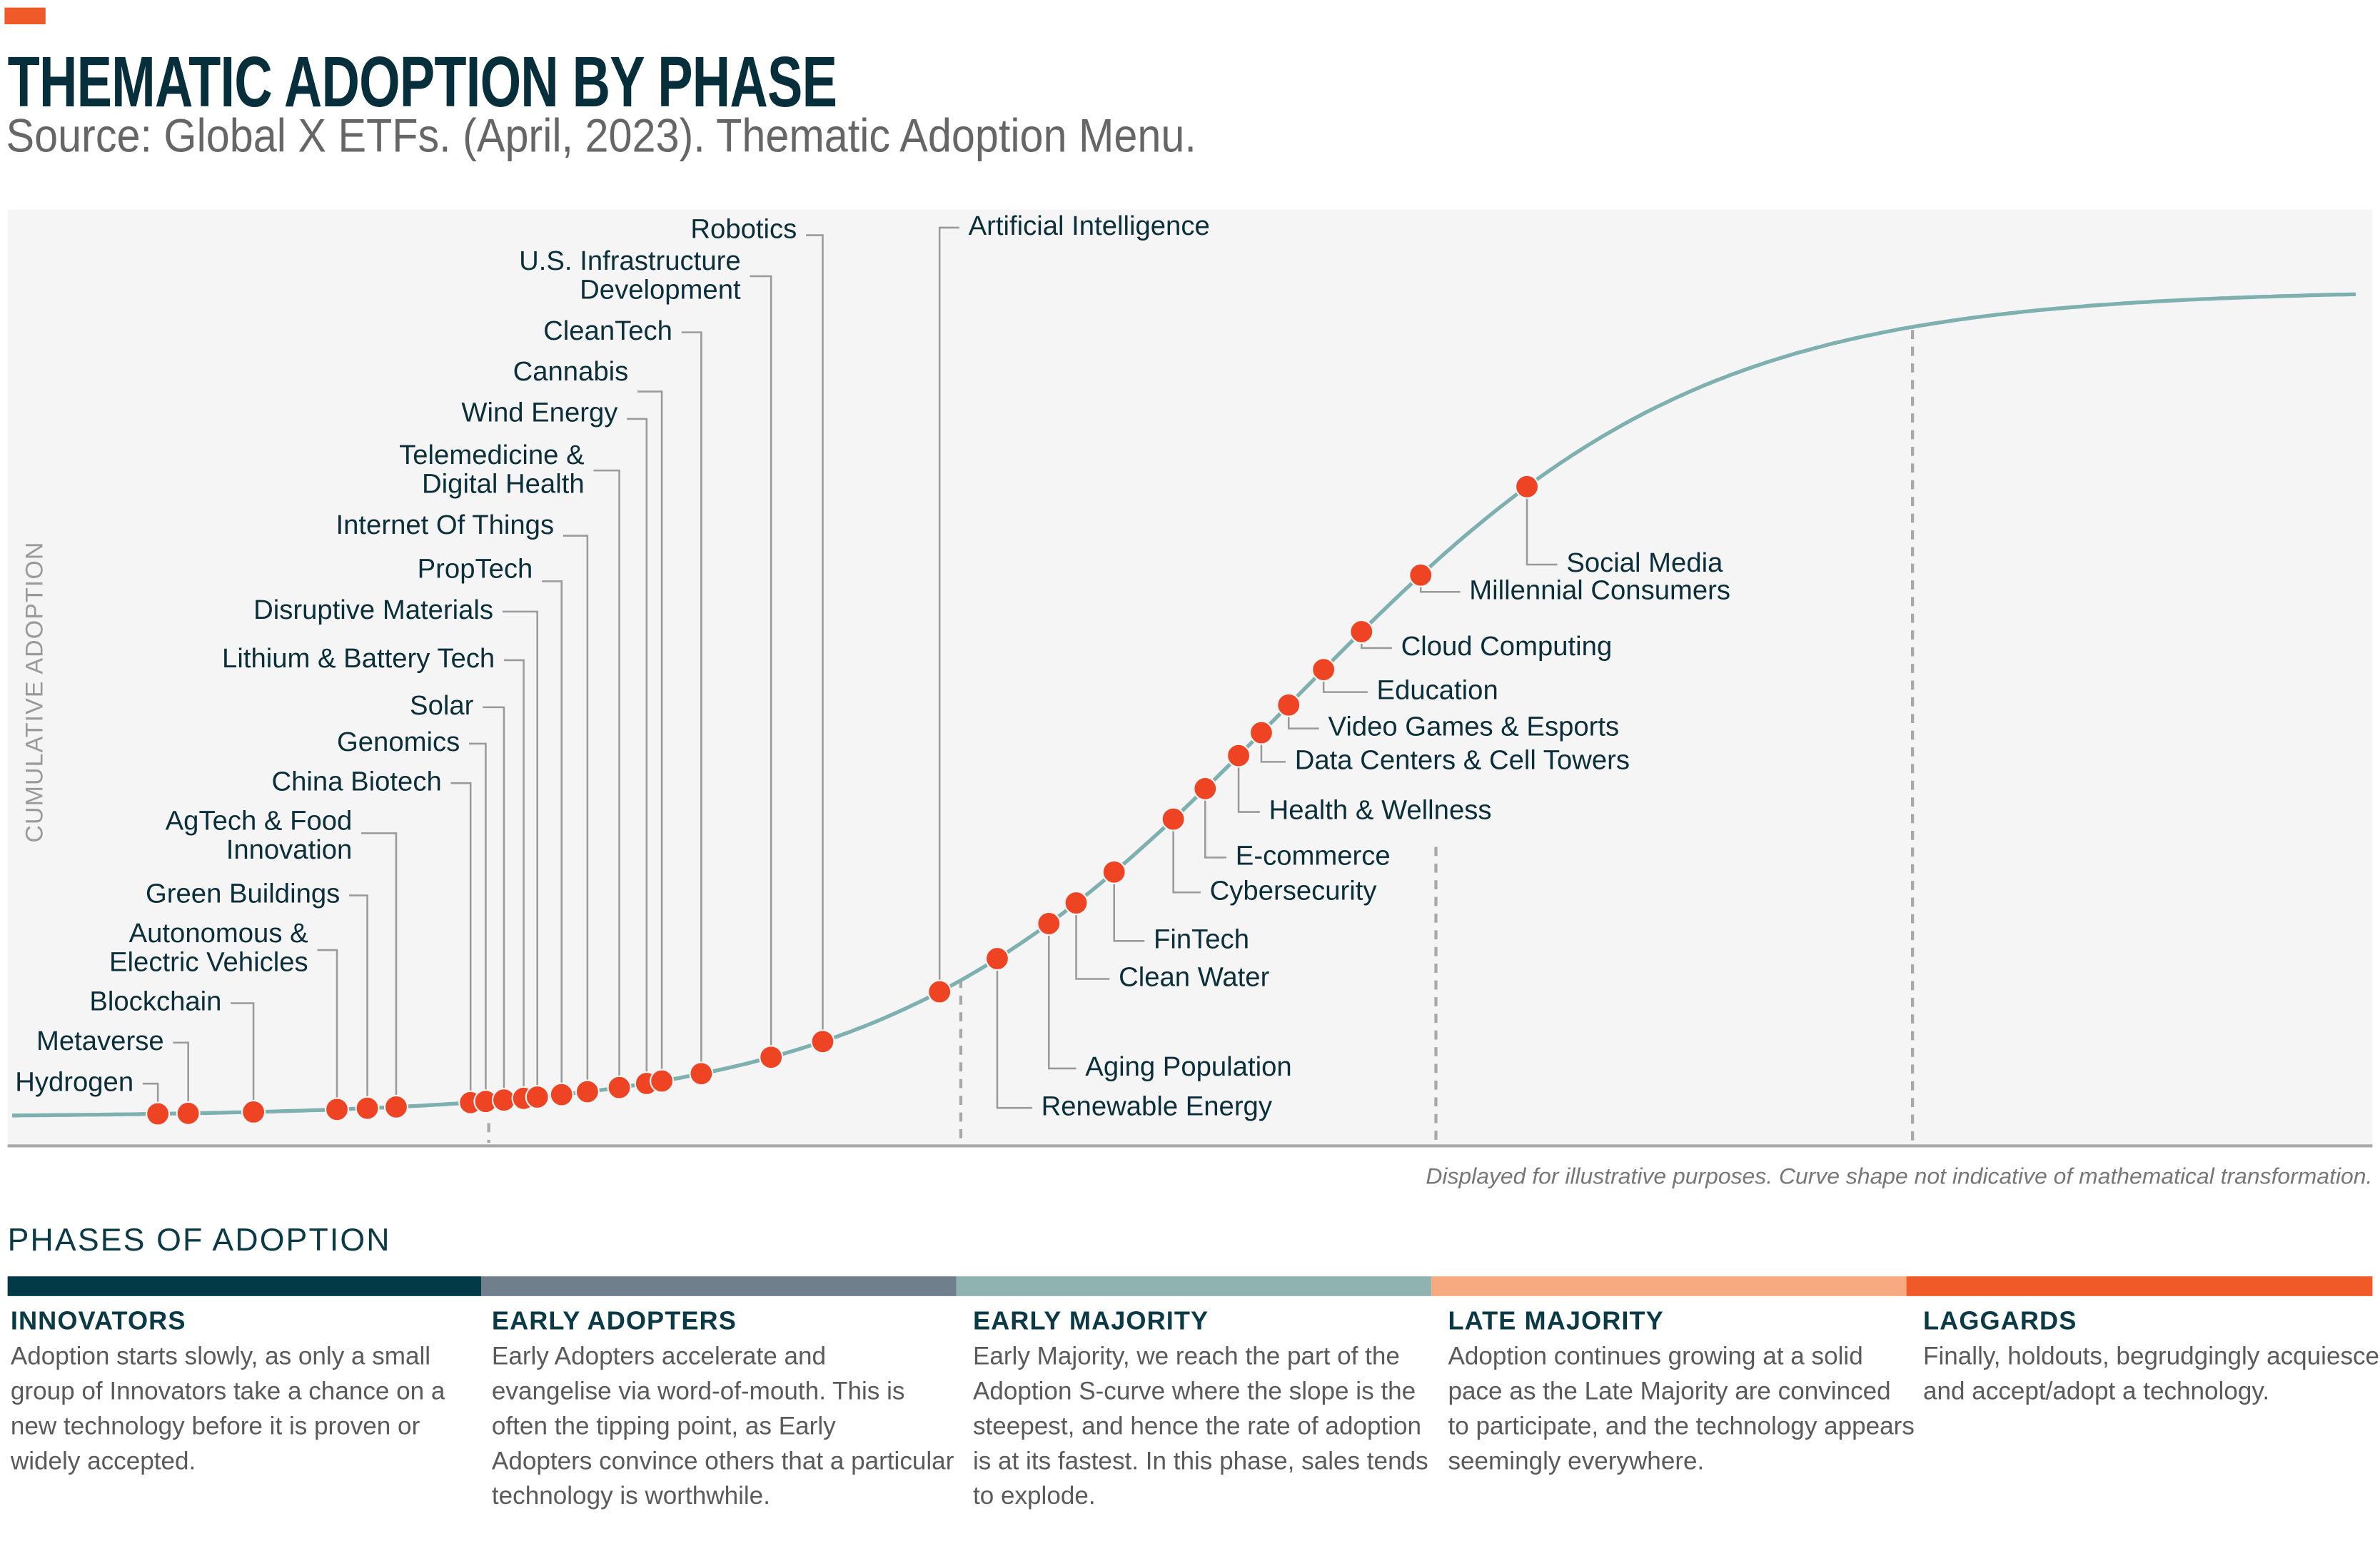 This screenshot has width=2380, height=1551. I want to click on leader-line-robotics, so click(815, 638).